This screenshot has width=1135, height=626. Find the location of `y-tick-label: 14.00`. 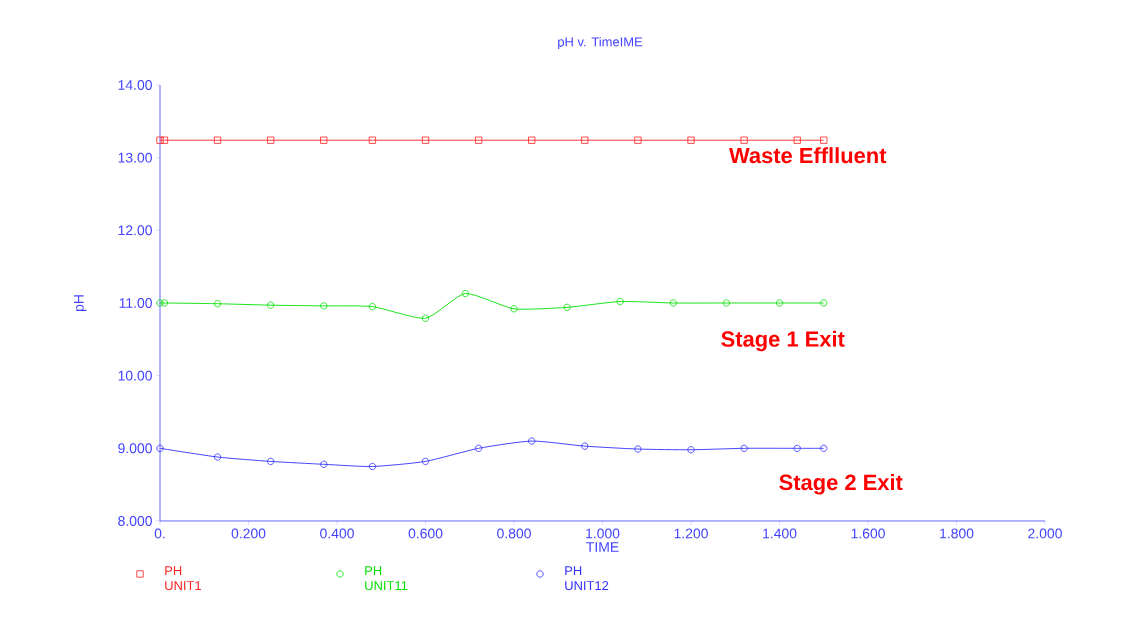

y-tick-label: 14.00 is located at coordinates (135, 85).